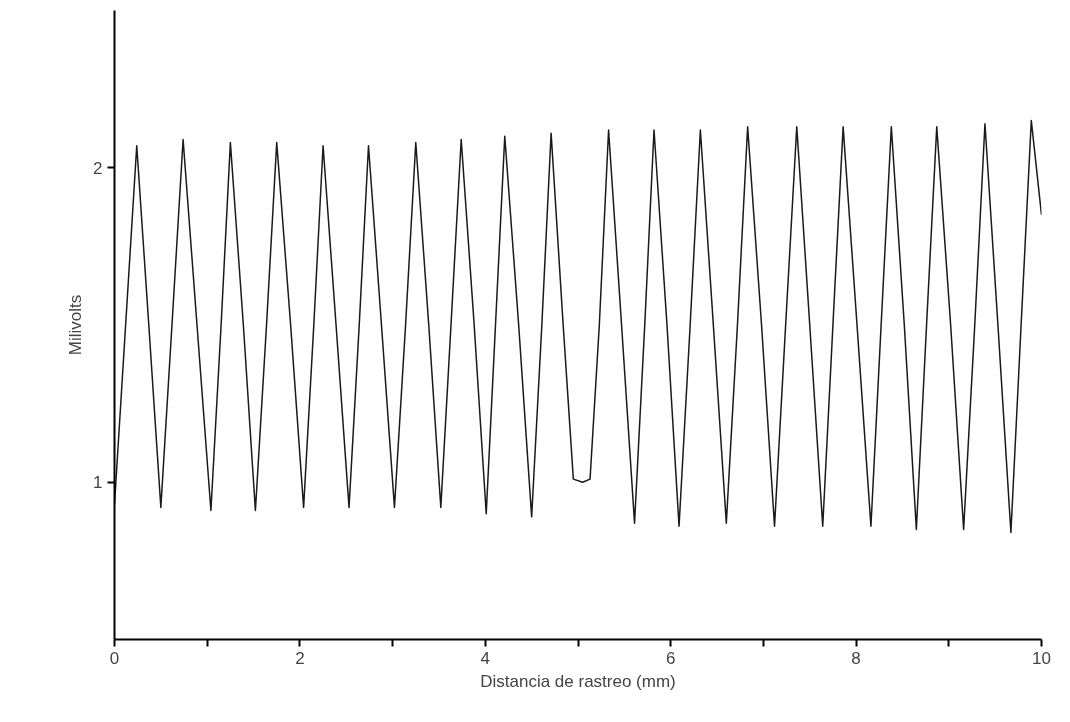 The width and height of the screenshot is (1070, 722). Describe the element at coordinates (856, 658) in the screenshot. I see `x-tick-label: 8` at that location.